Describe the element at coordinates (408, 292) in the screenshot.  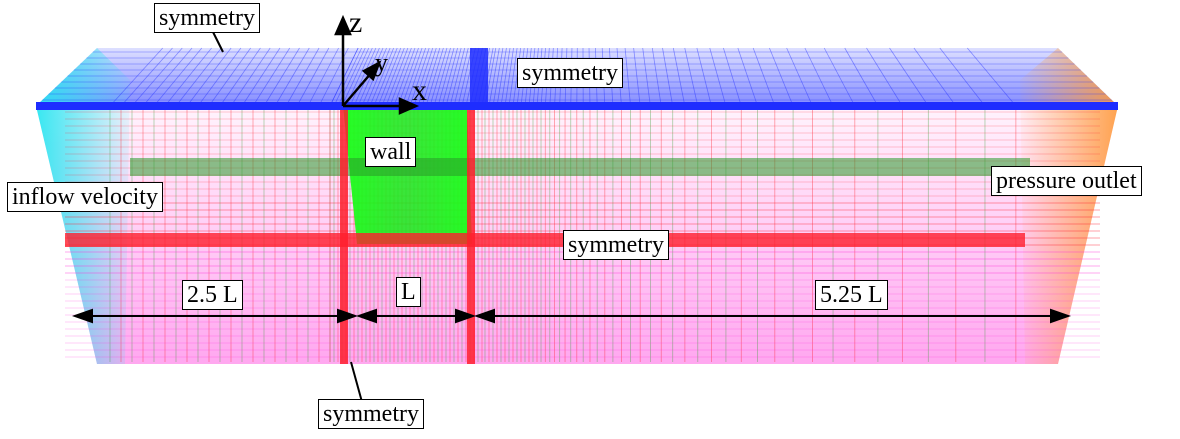
I see `dim-body: L` at that location.